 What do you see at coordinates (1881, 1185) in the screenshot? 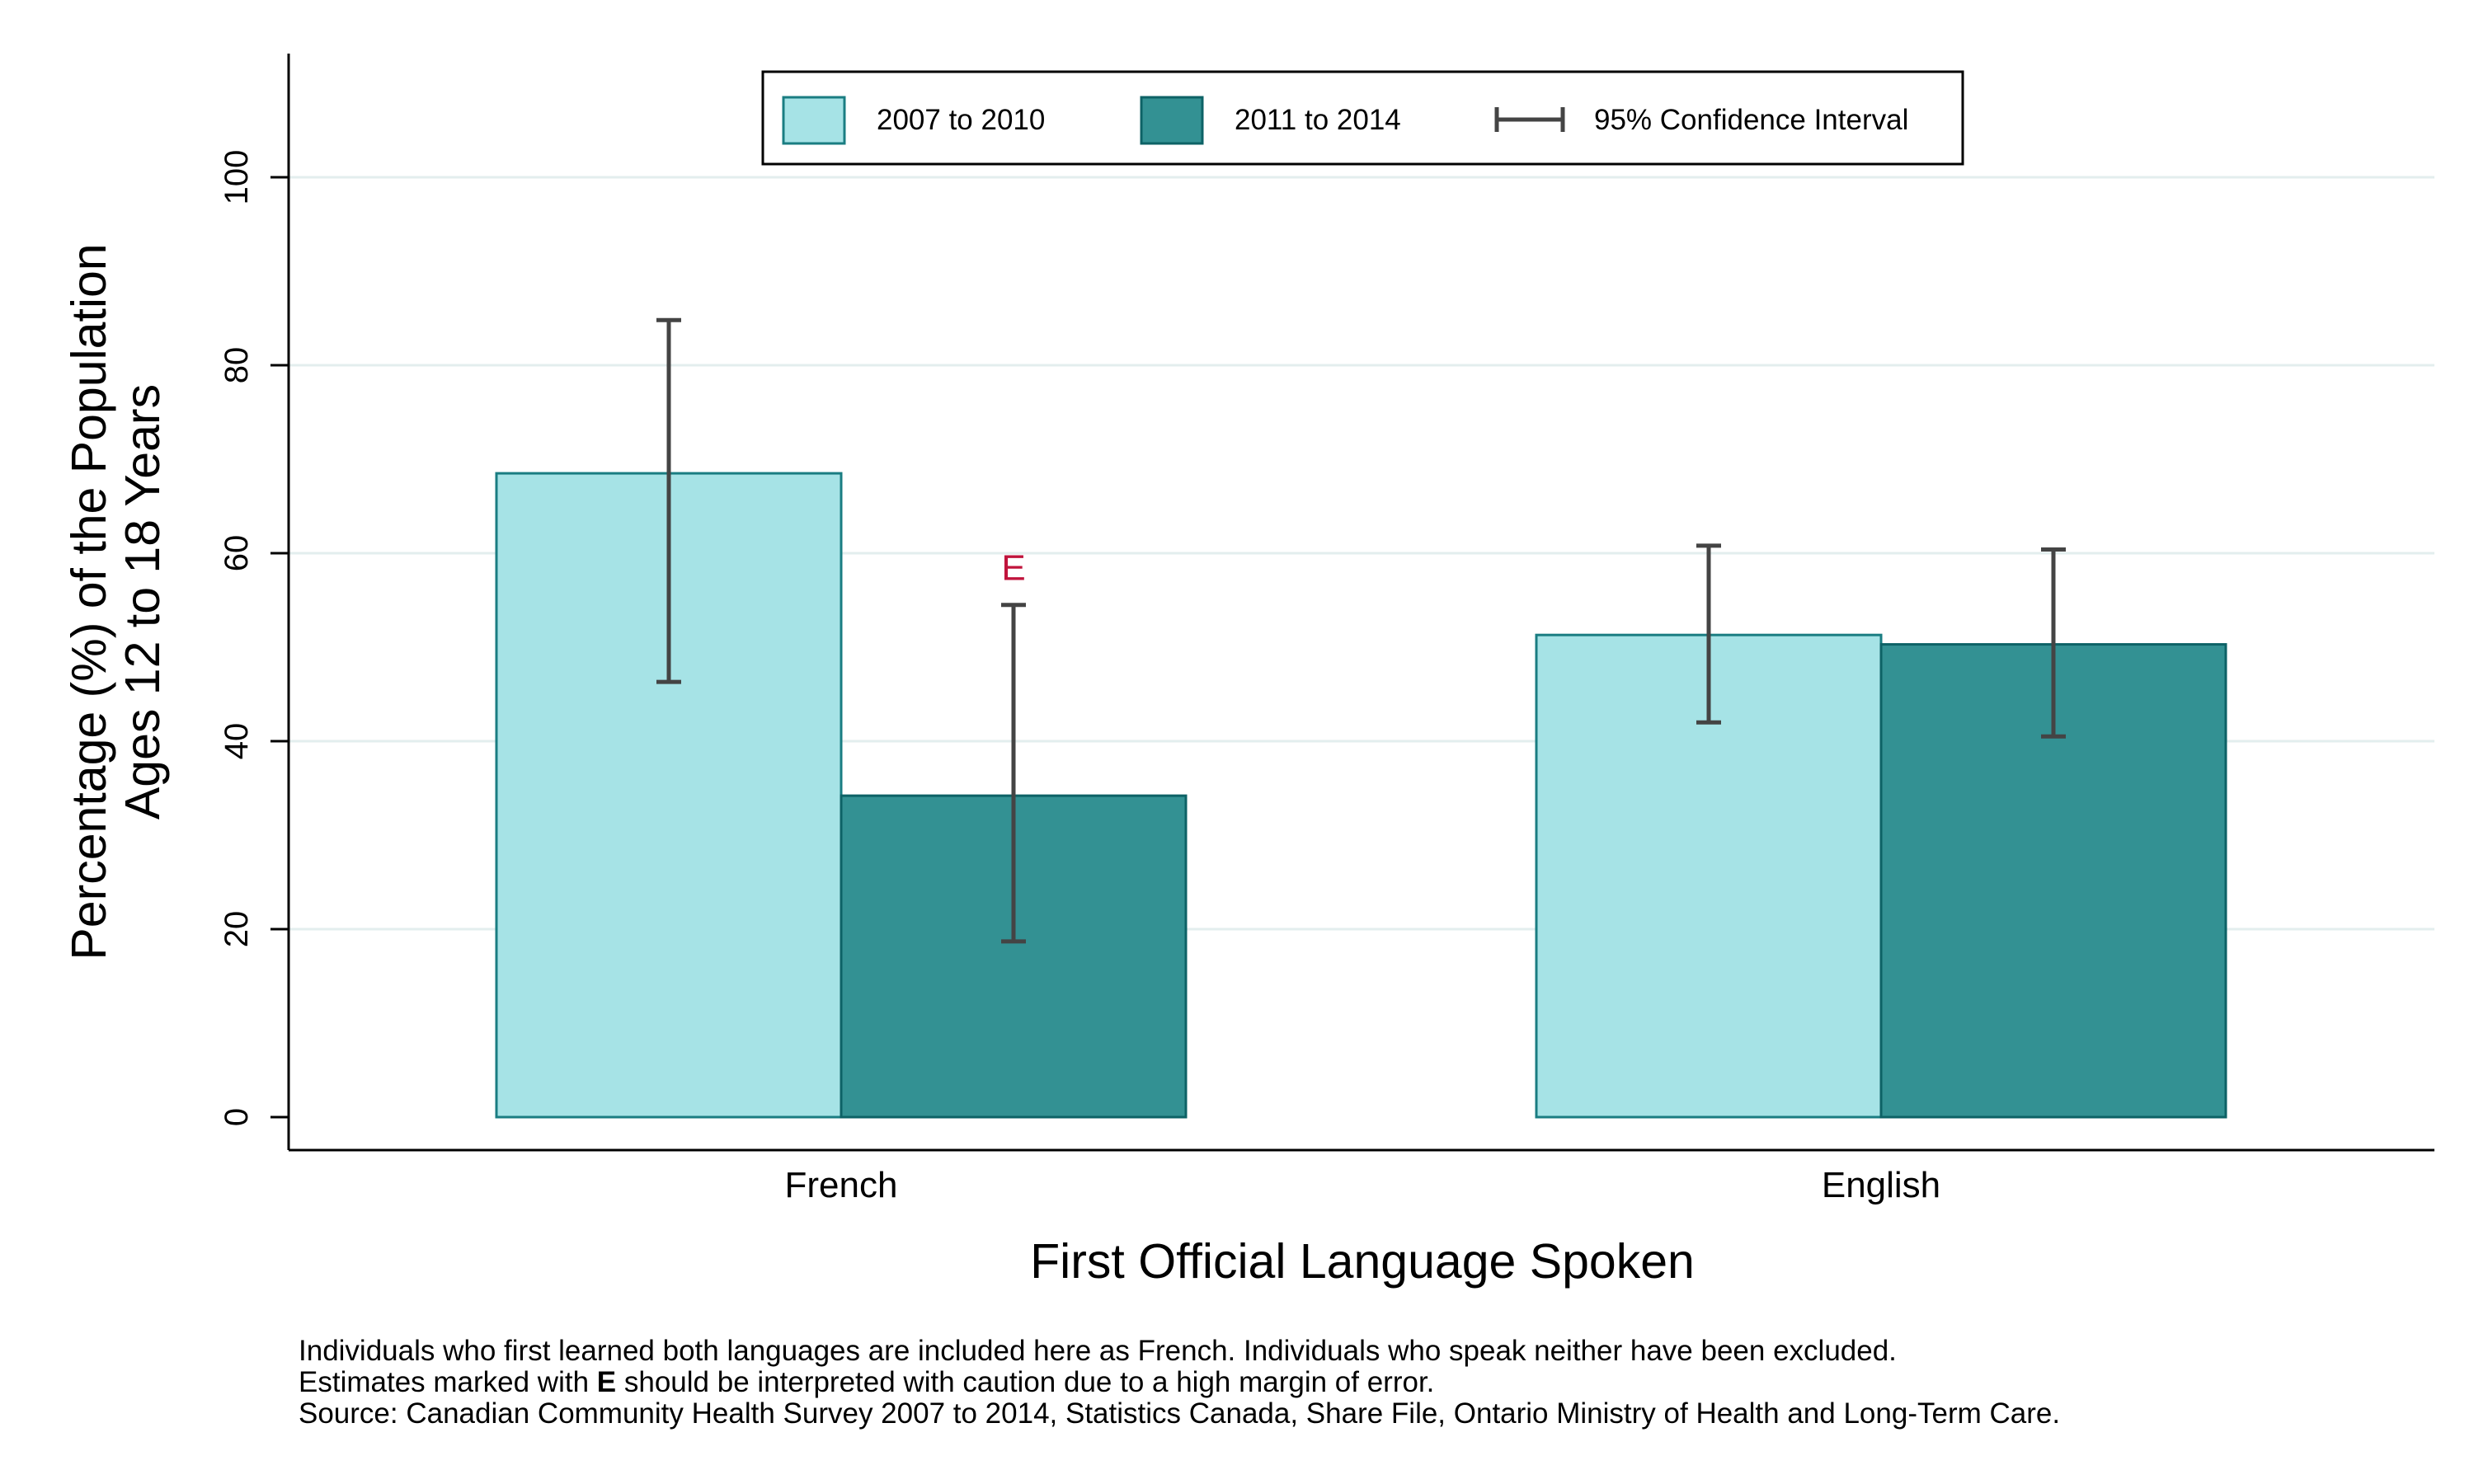
I see `x-tick-label-english: English` at bounding box center [1881, 1185].